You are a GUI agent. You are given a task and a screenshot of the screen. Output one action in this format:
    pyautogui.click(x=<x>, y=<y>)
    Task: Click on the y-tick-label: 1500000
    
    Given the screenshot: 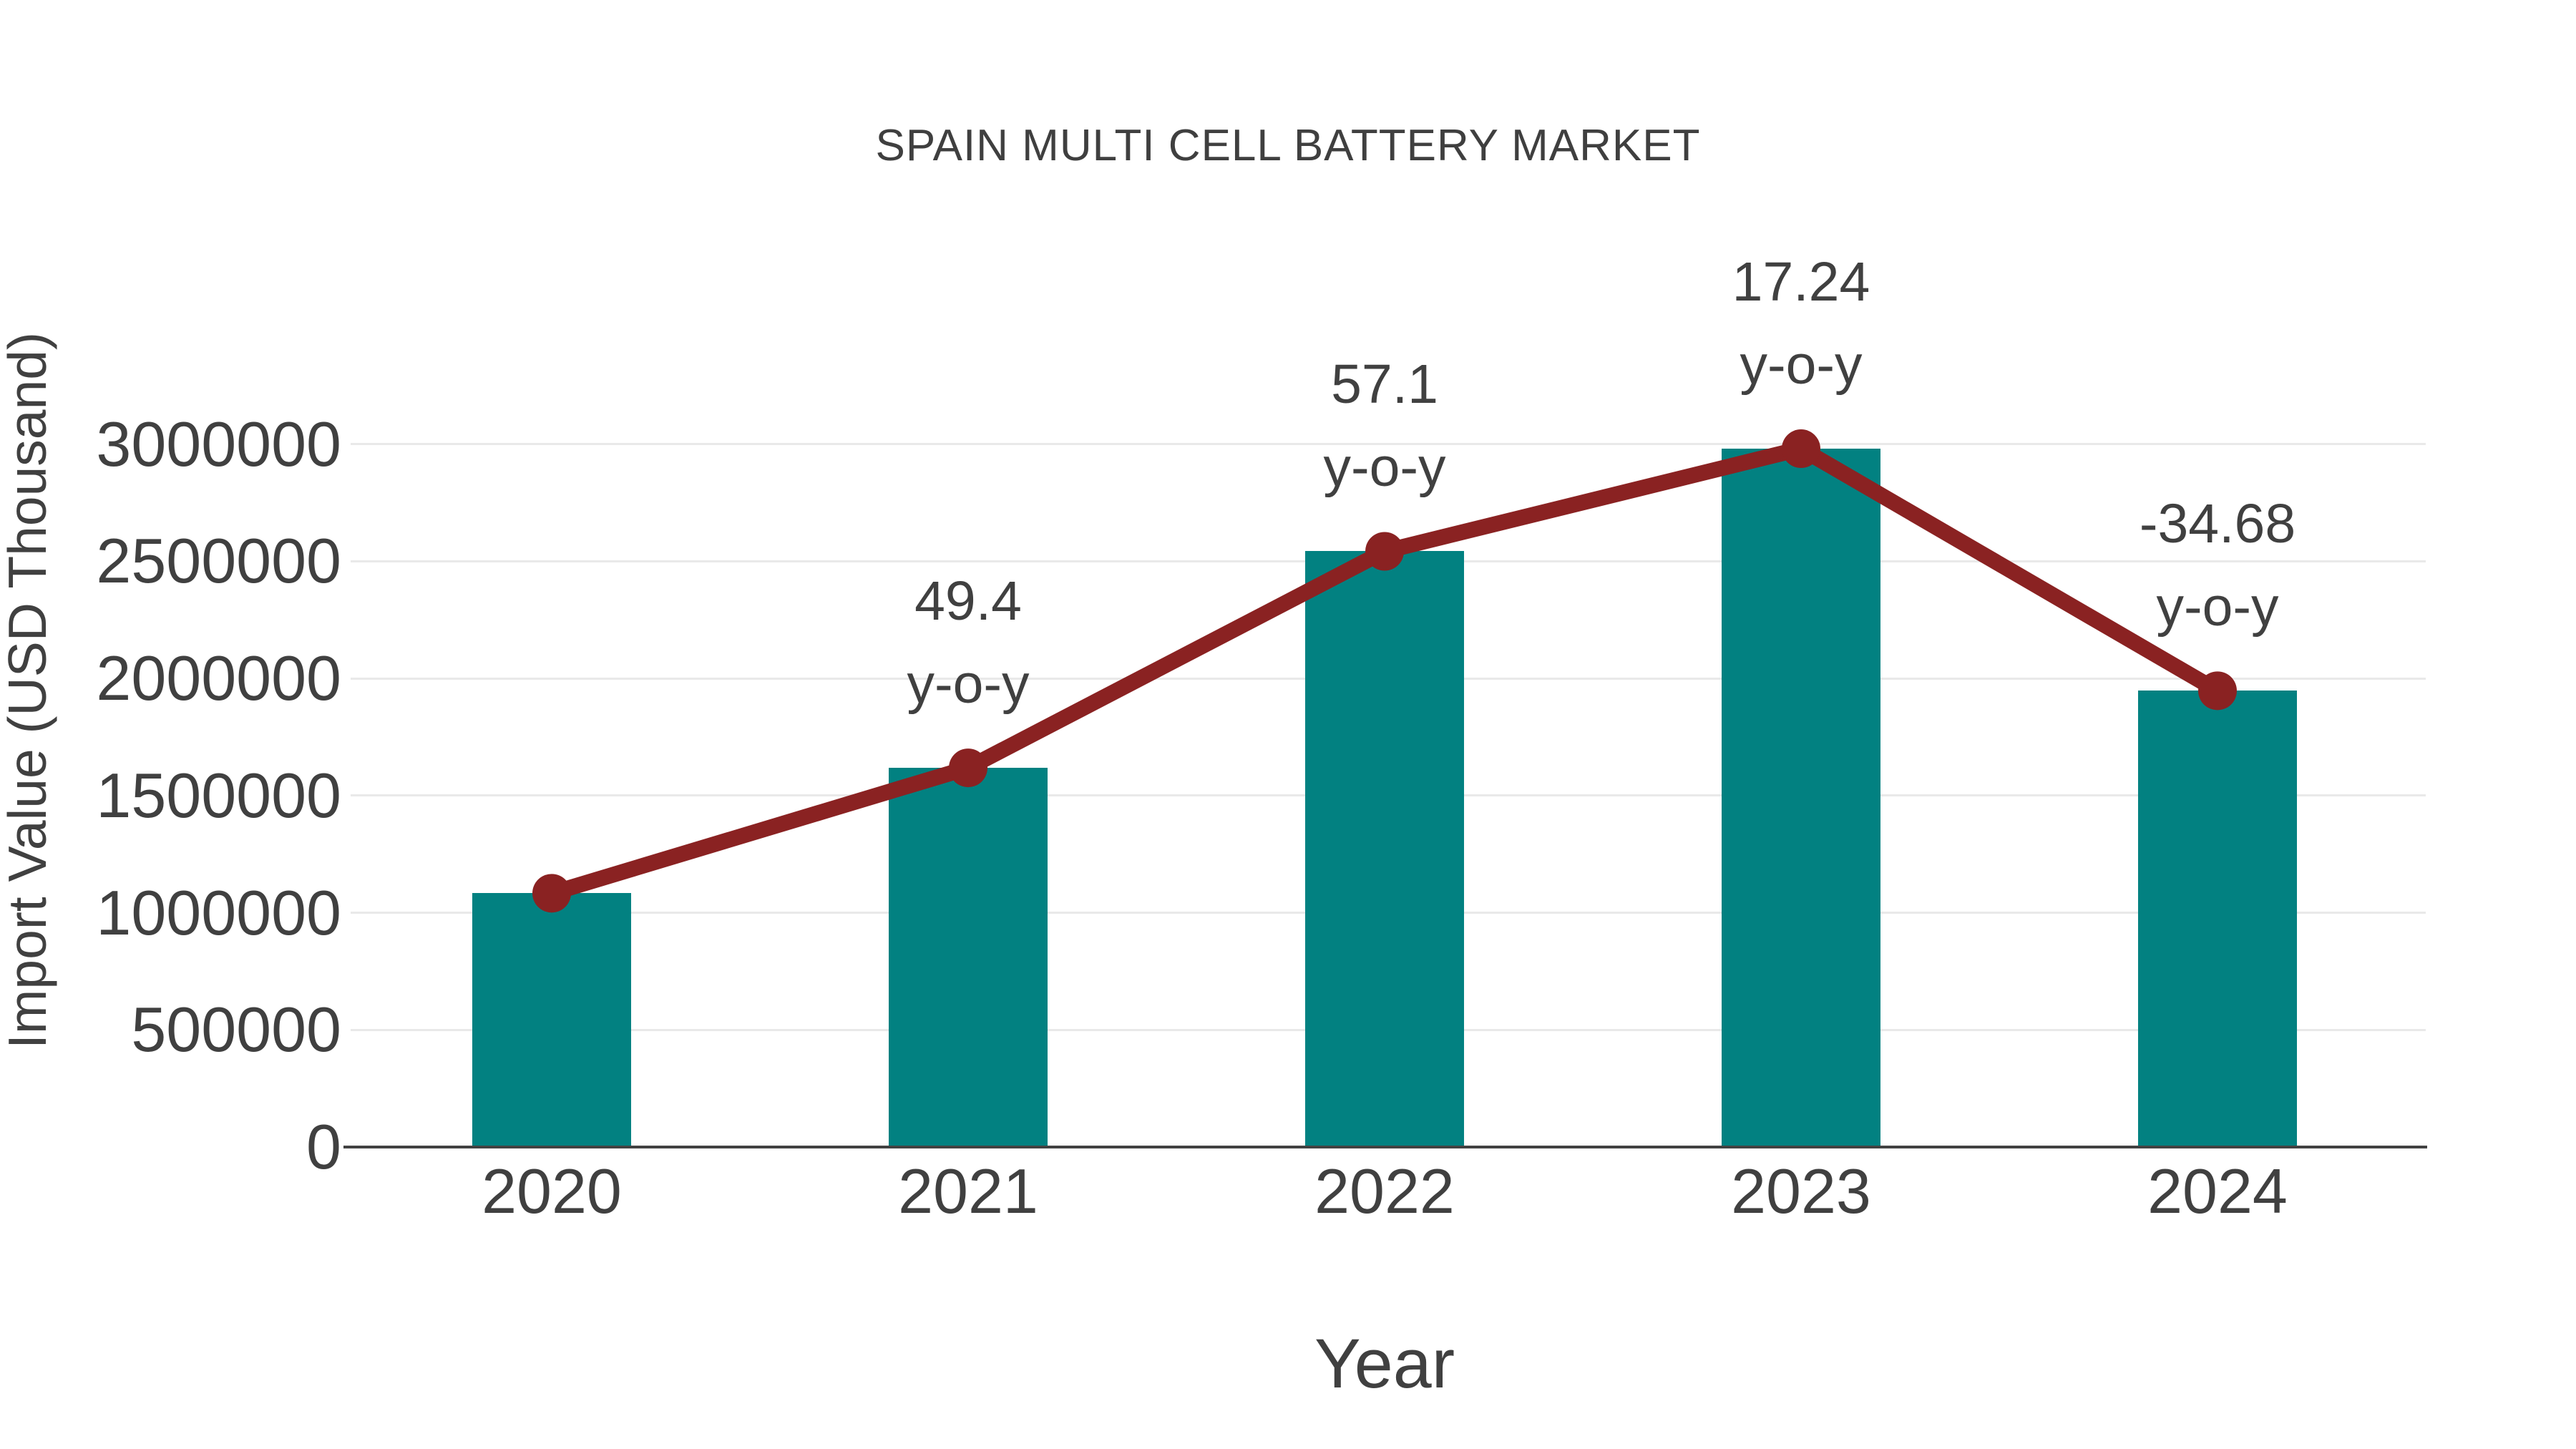 What is the action you would take?
    pyautogui.click(x=218, y=795)
    